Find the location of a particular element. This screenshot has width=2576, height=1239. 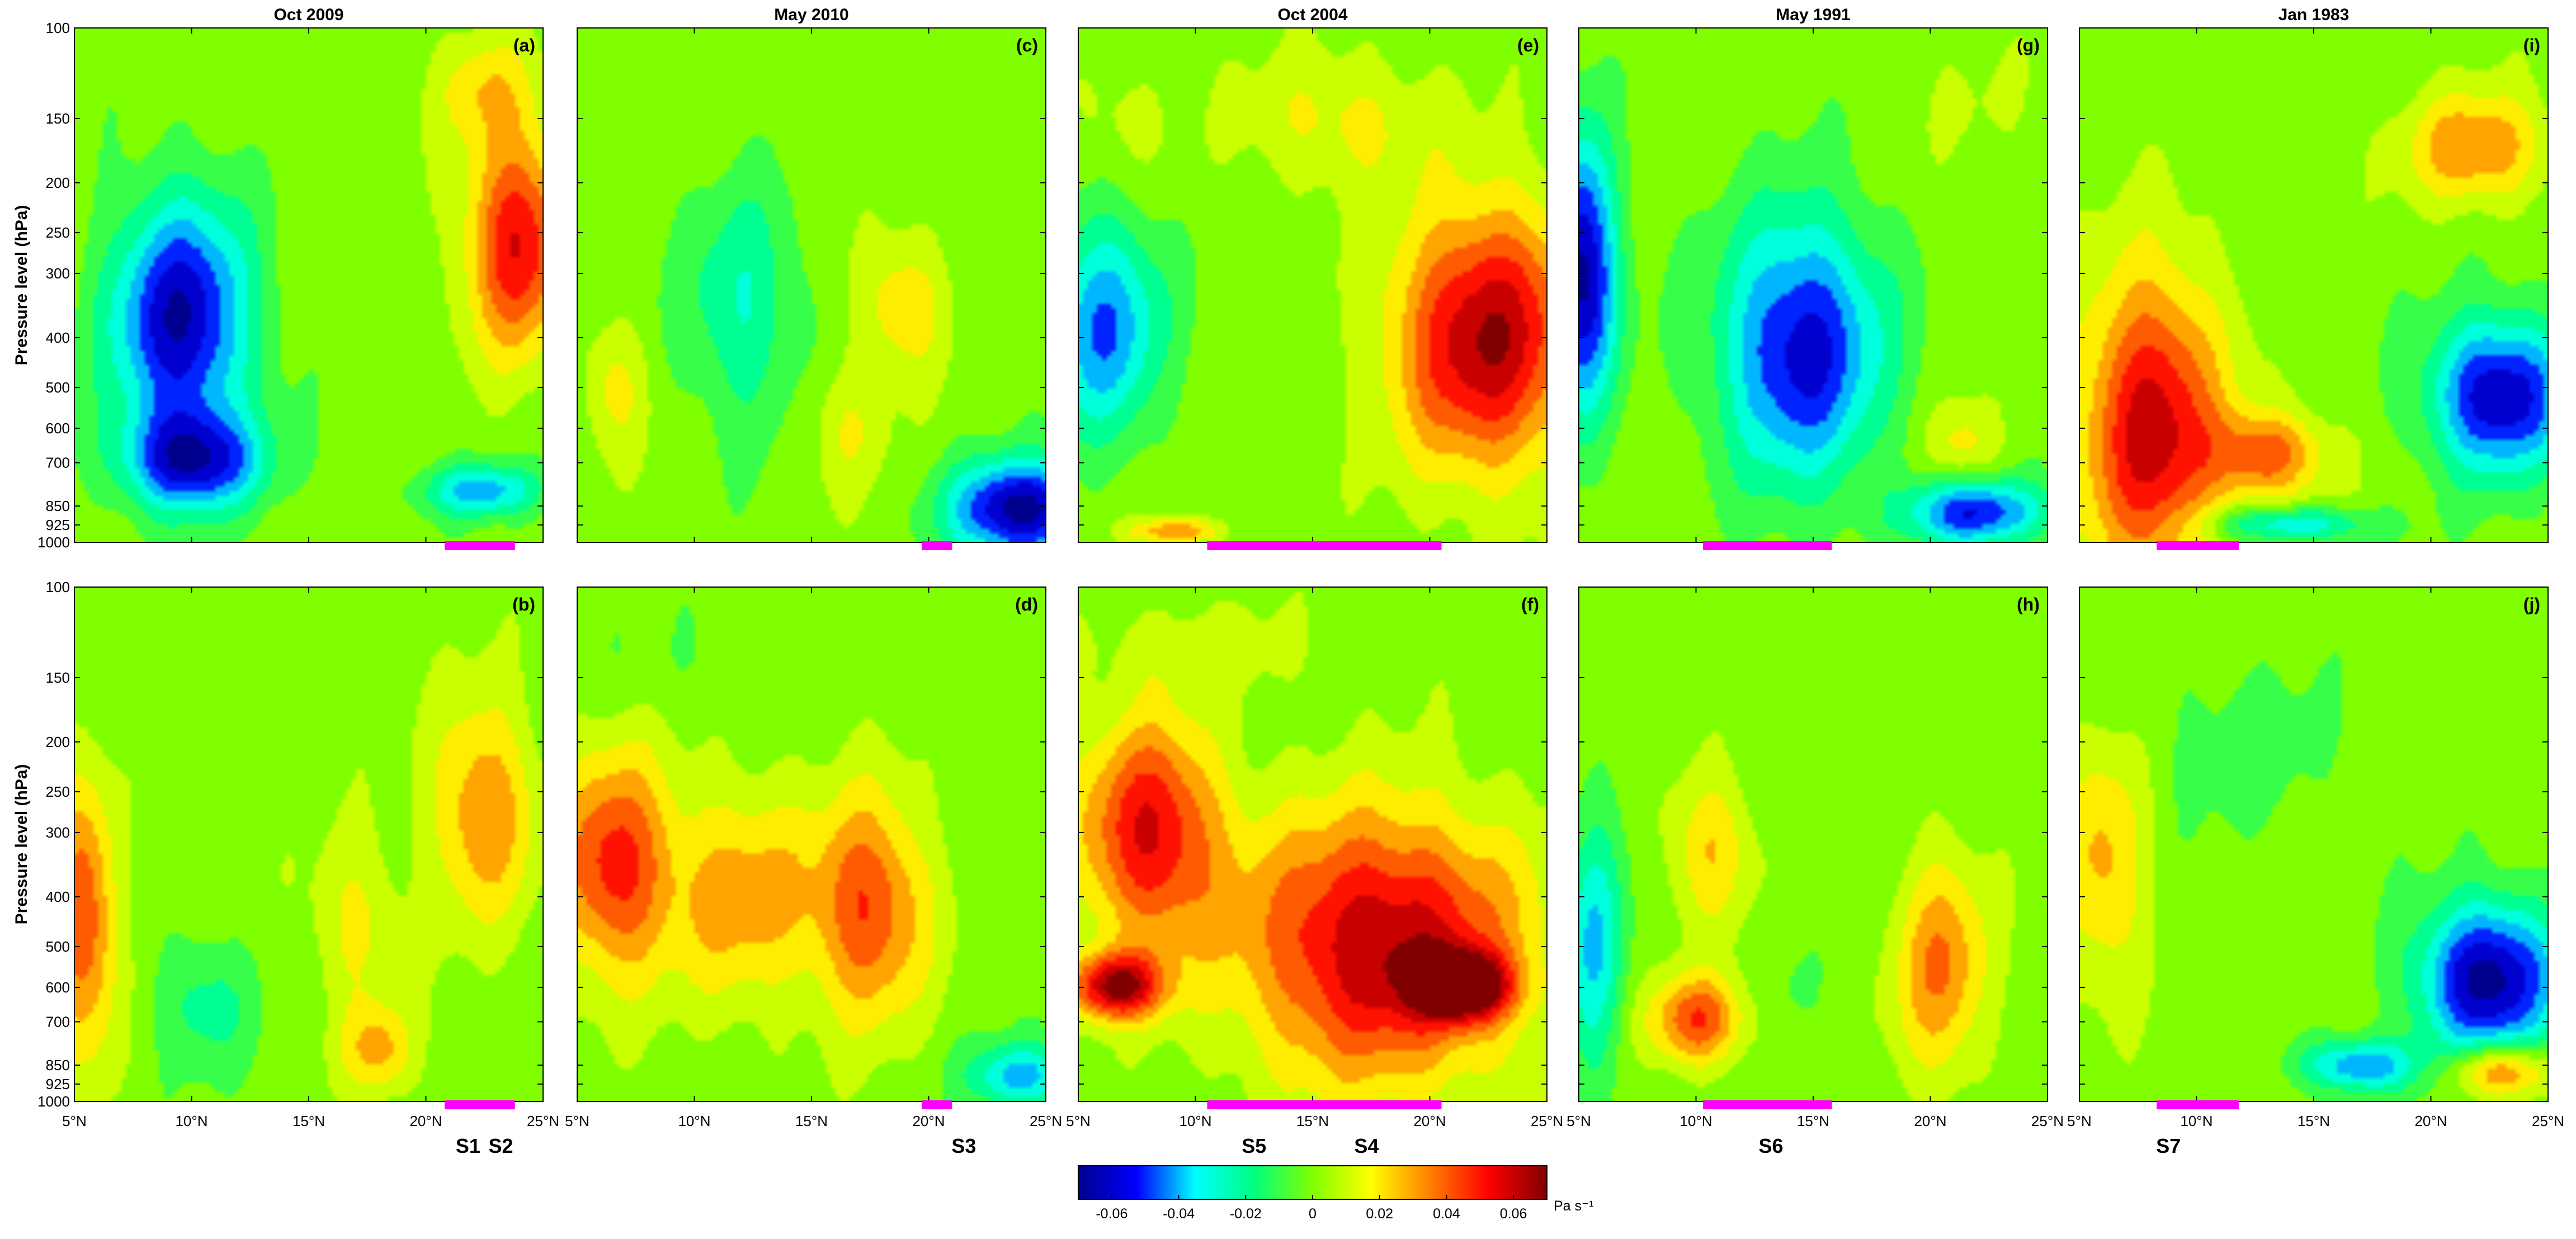

site-label: S4 is located at coordinates (1366, 1145).